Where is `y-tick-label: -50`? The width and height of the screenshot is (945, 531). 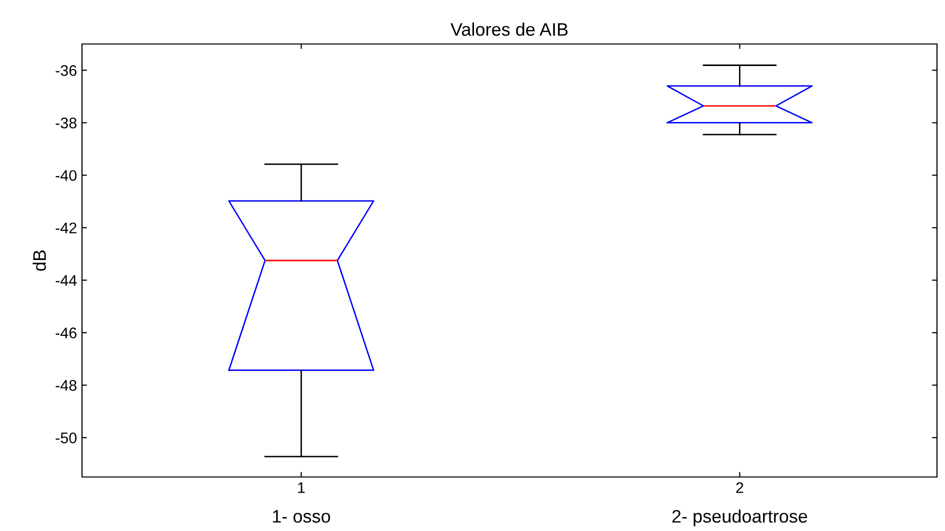
y-tick-label: -50 is located at coordinates (66, 438).